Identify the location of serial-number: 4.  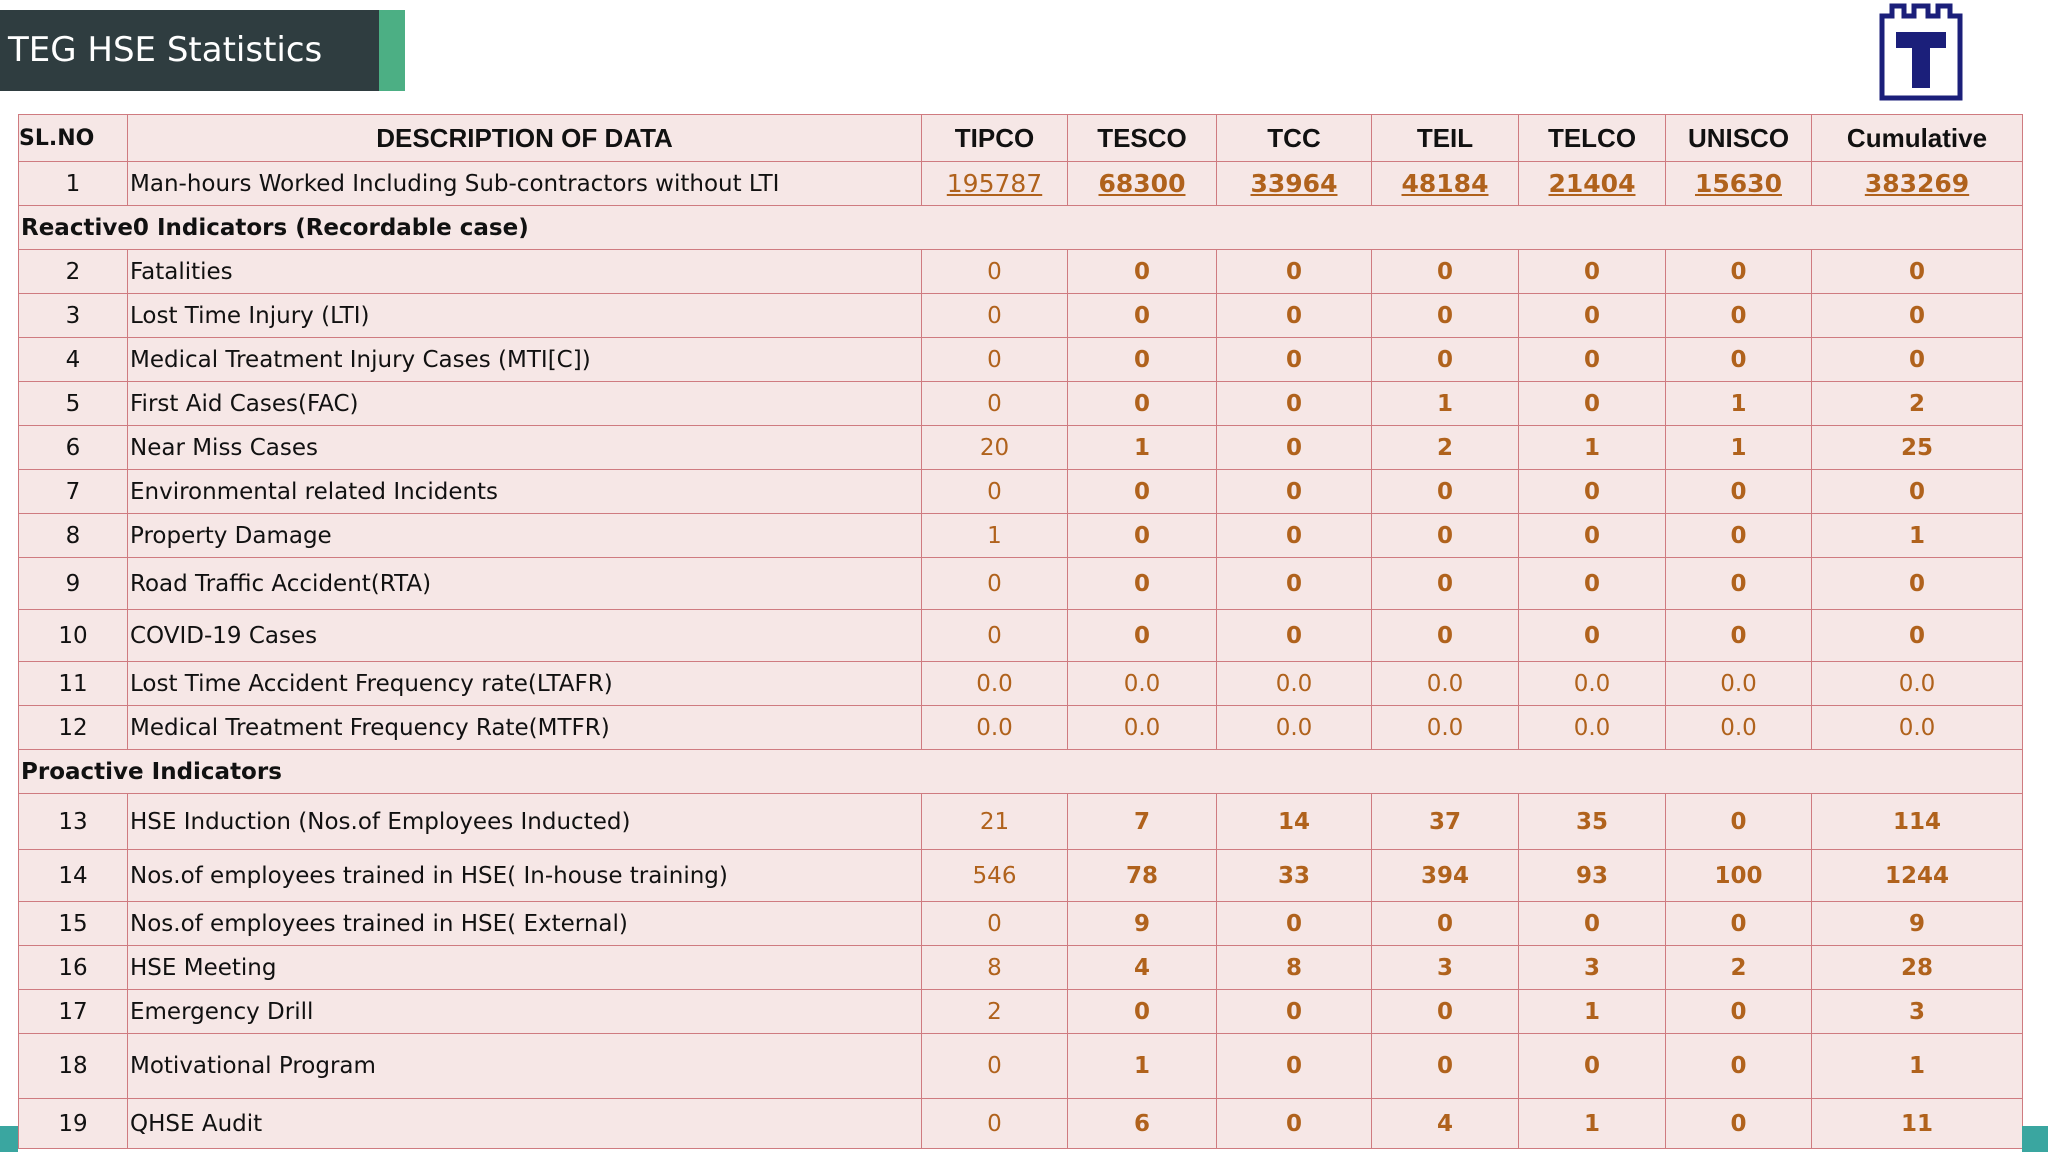
(73, 359).